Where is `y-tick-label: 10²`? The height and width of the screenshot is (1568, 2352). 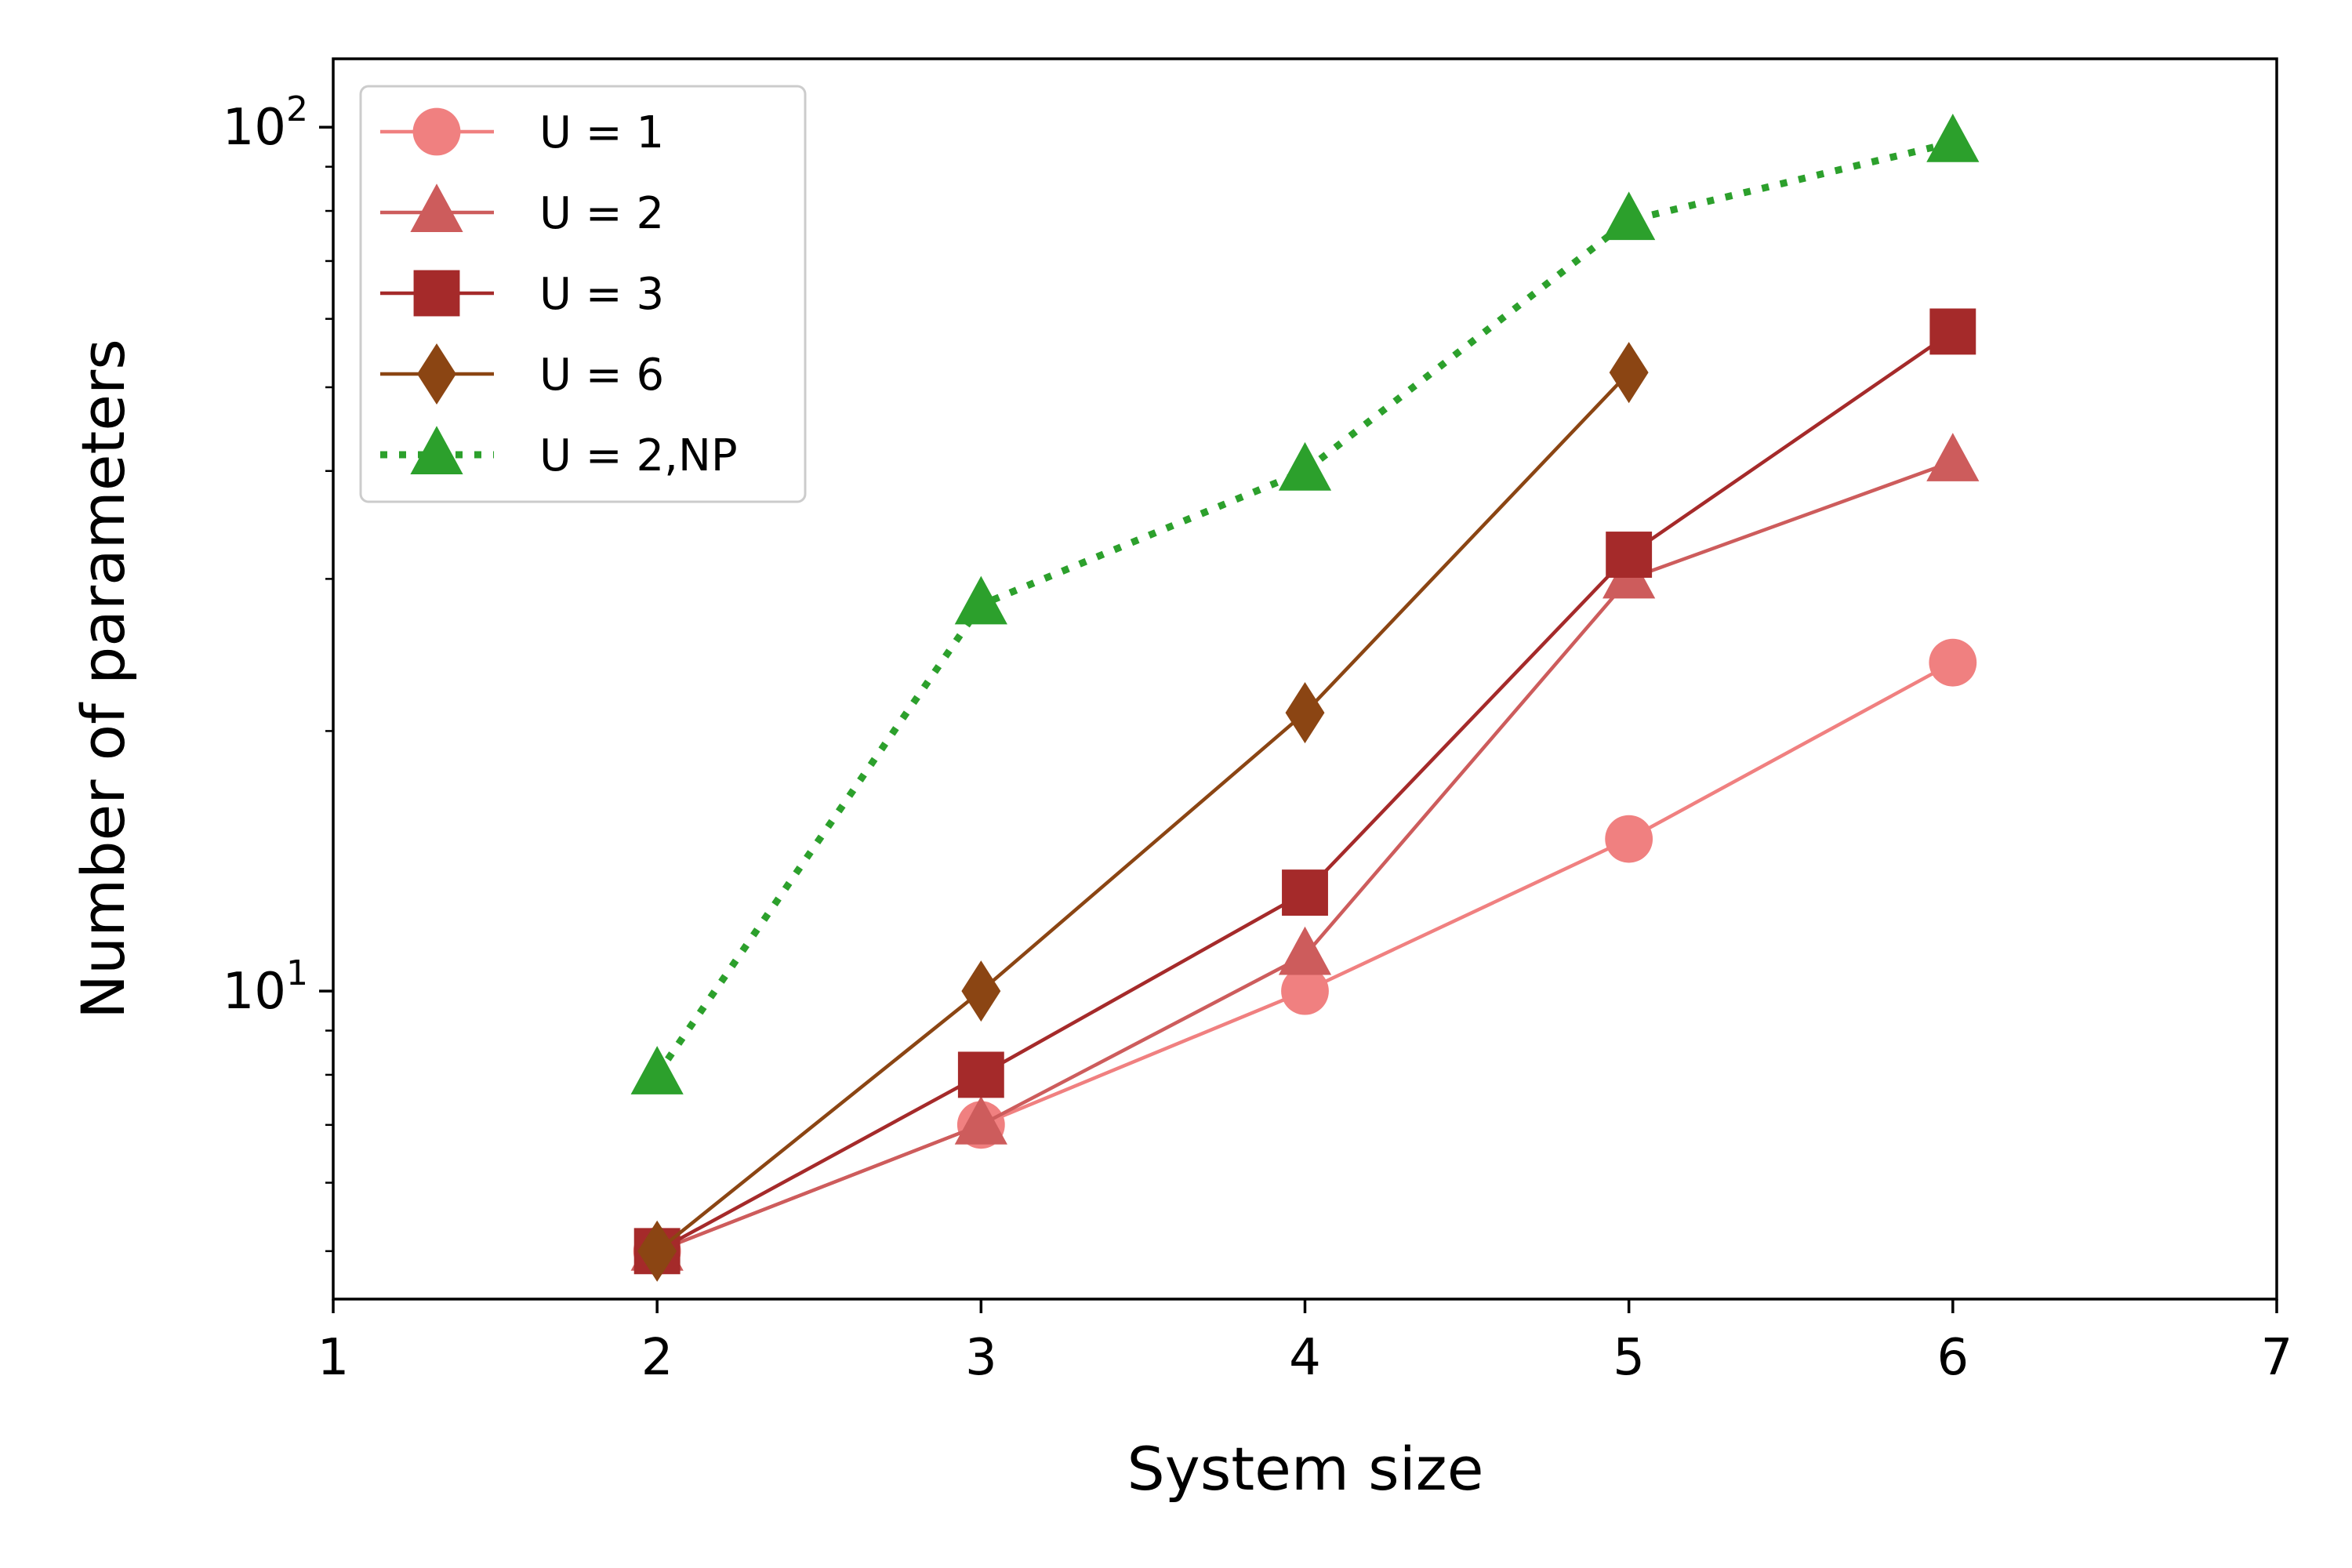
y-tick-label: 10² is located at coordinates (265, 123).